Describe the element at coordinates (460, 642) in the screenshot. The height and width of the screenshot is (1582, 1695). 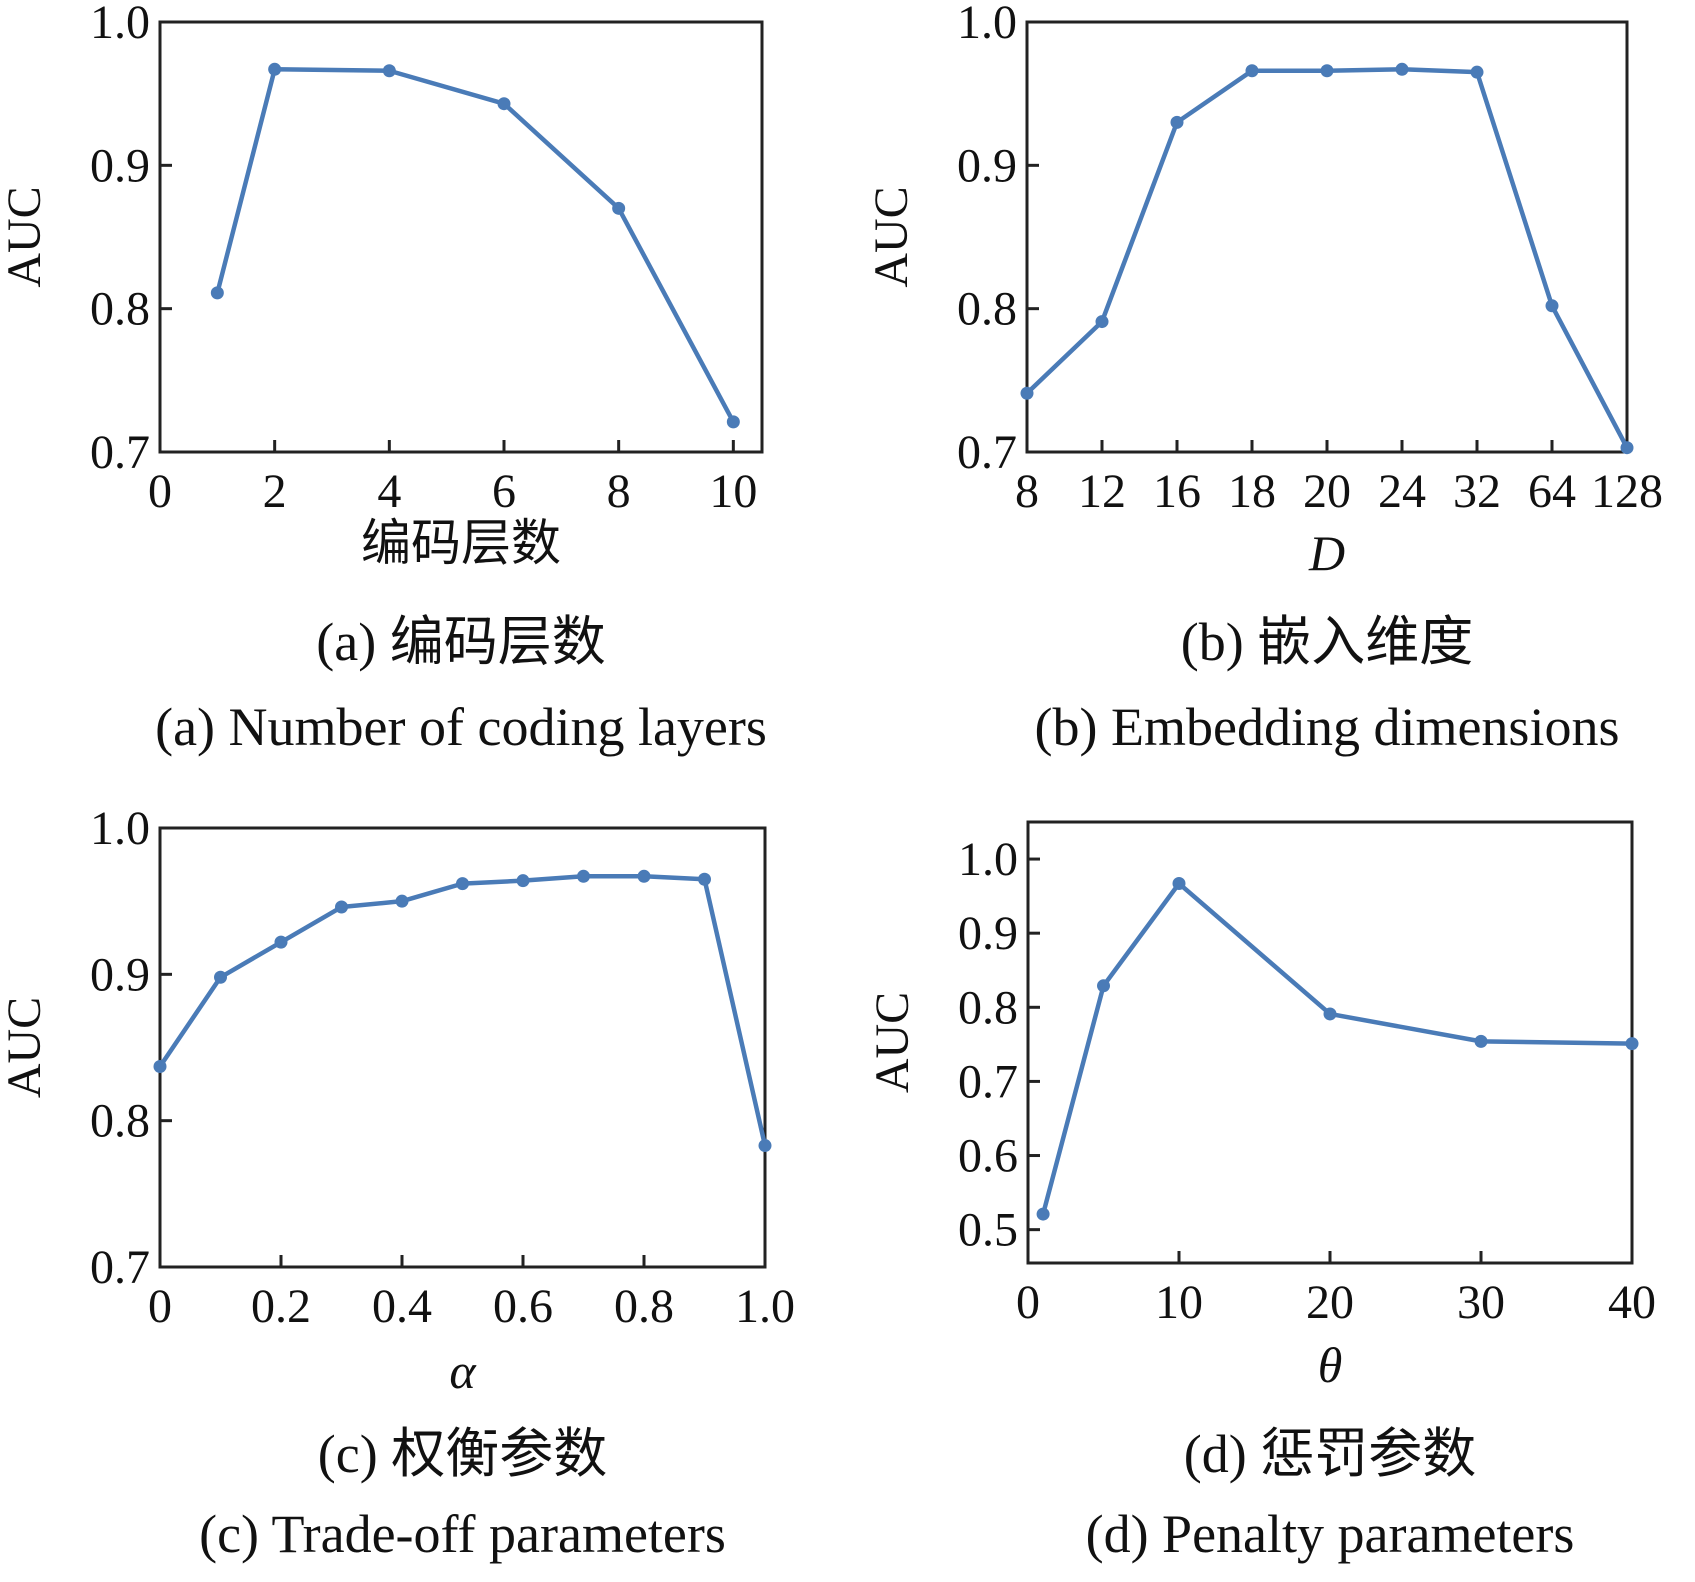
I see `caption-zh: (a) 编码层数` at that location.